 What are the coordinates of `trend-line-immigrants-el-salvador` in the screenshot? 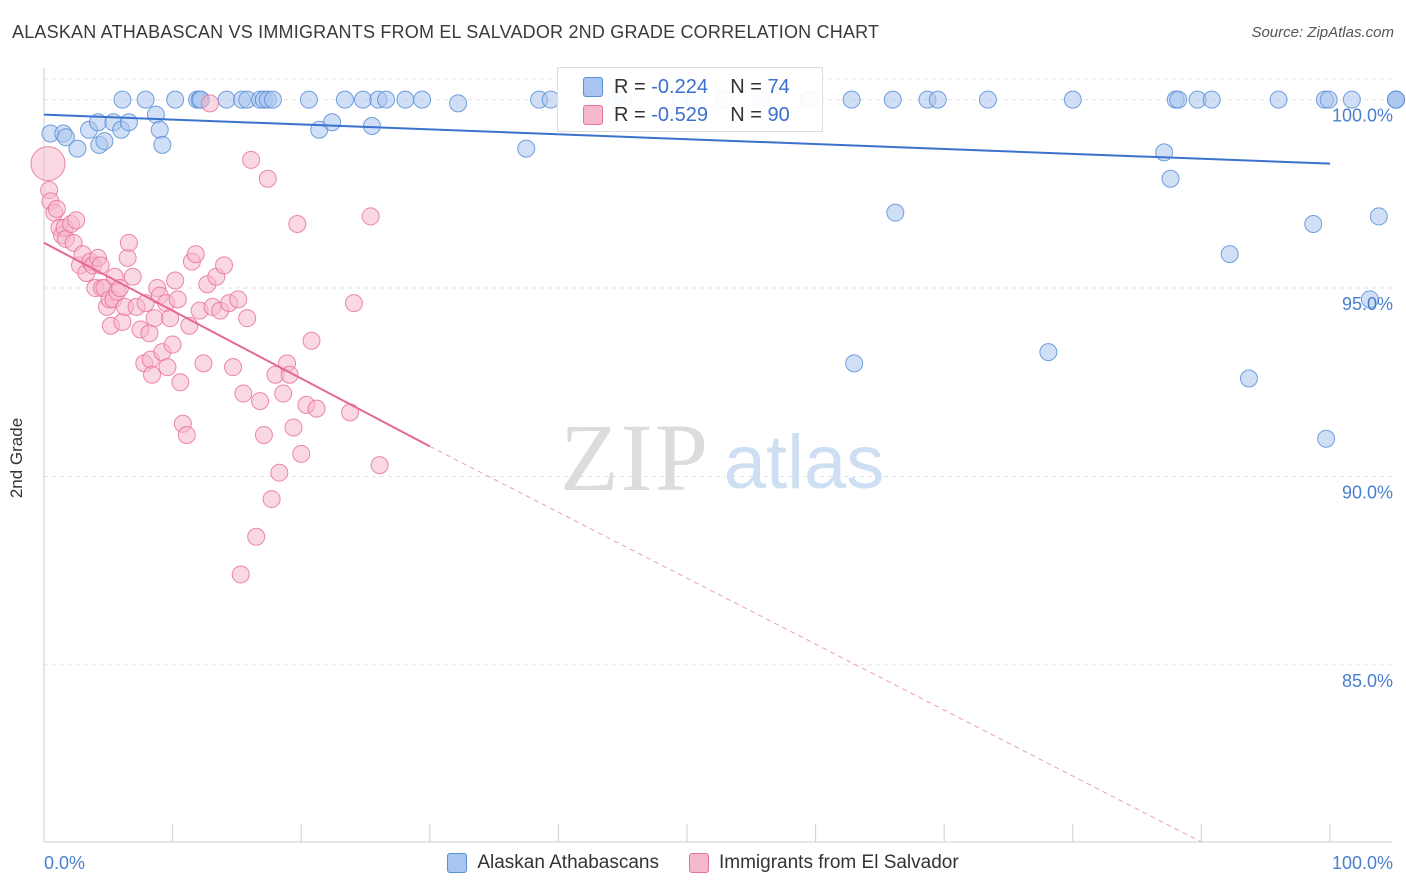 It's located at (237, 344).